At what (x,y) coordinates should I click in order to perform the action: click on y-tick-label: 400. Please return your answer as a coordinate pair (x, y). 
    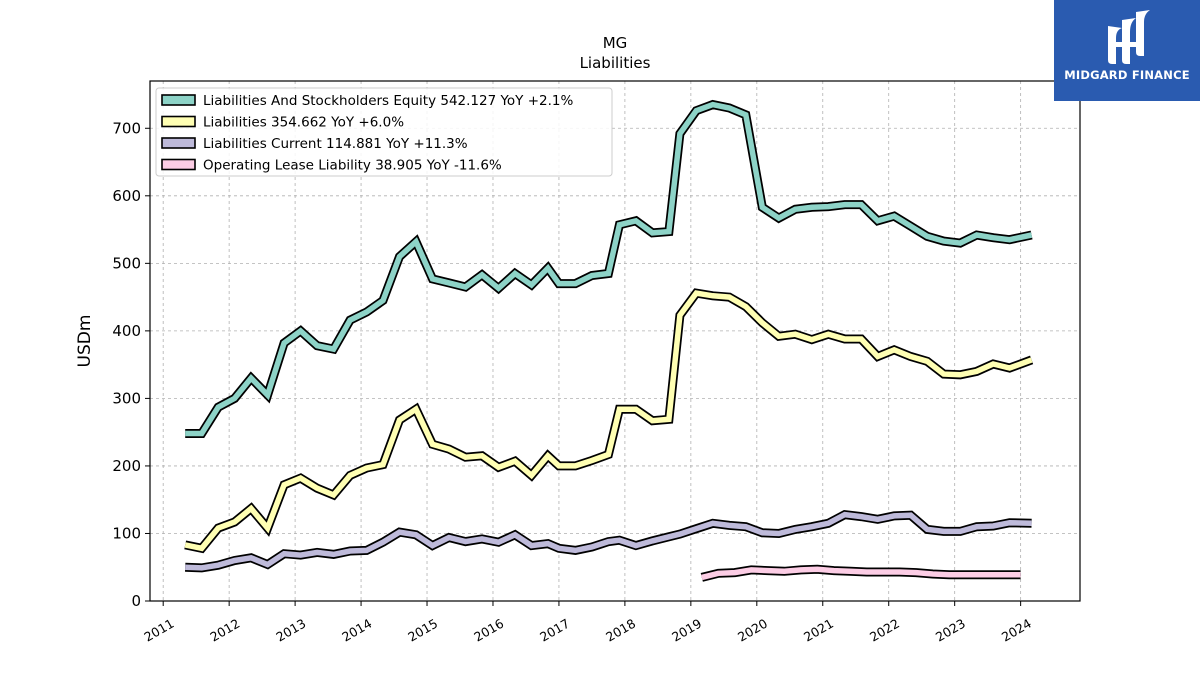
    Looking at the image, I should click on (126, 331).